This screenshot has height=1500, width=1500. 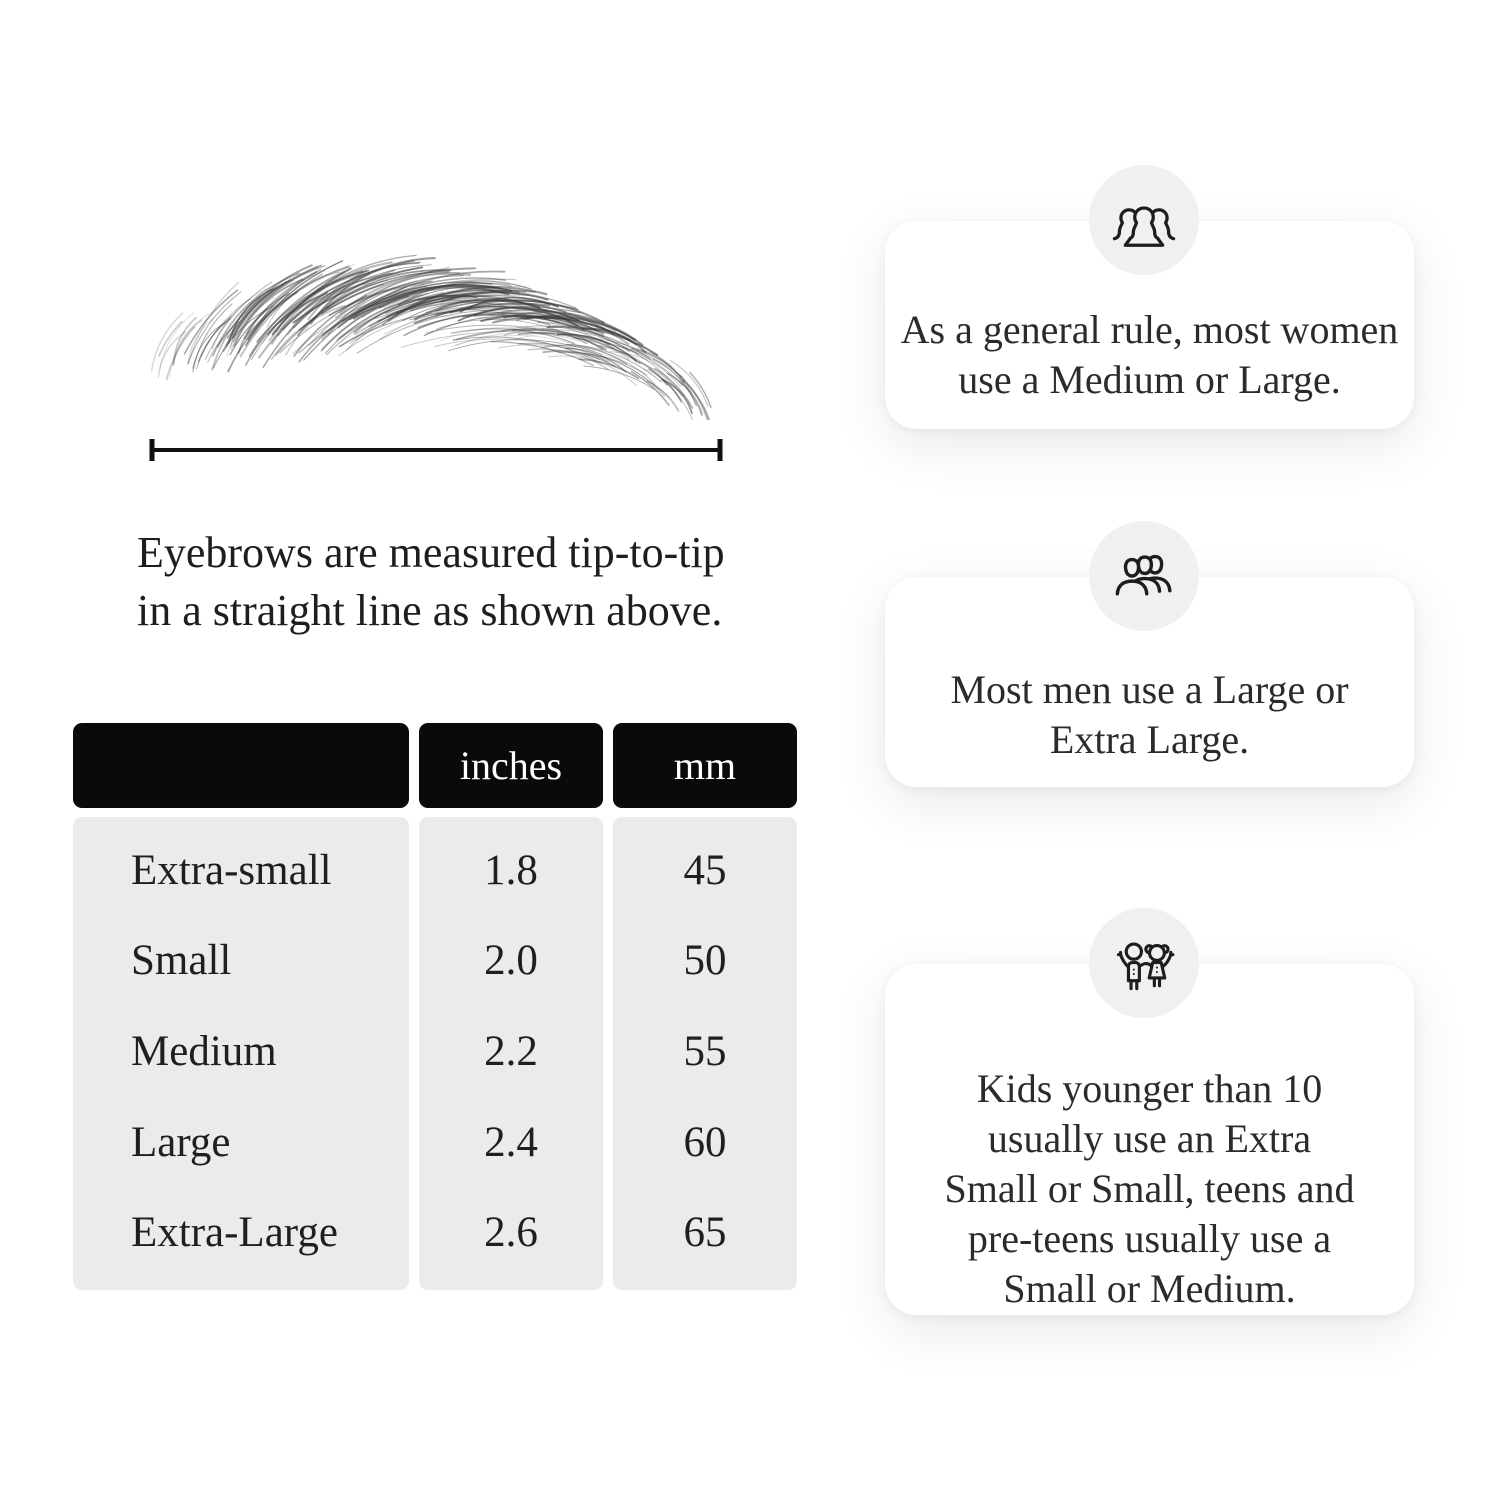 I want to click on men-icon-badge, so click(x=1144, y=576).